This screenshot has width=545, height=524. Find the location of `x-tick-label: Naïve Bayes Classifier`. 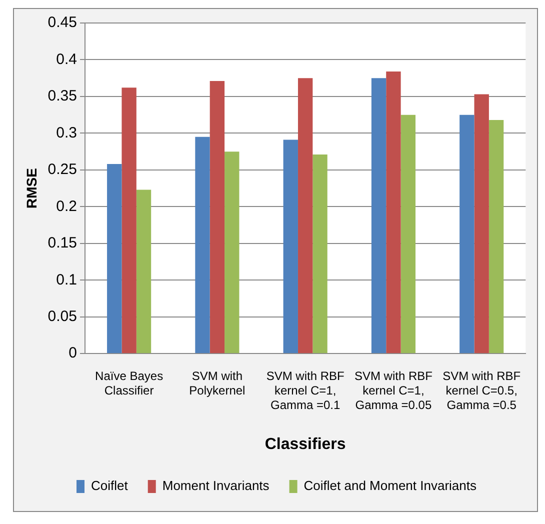

x-tick-label: Naïve Bayes Classifier is located at coordinates (129, 383).